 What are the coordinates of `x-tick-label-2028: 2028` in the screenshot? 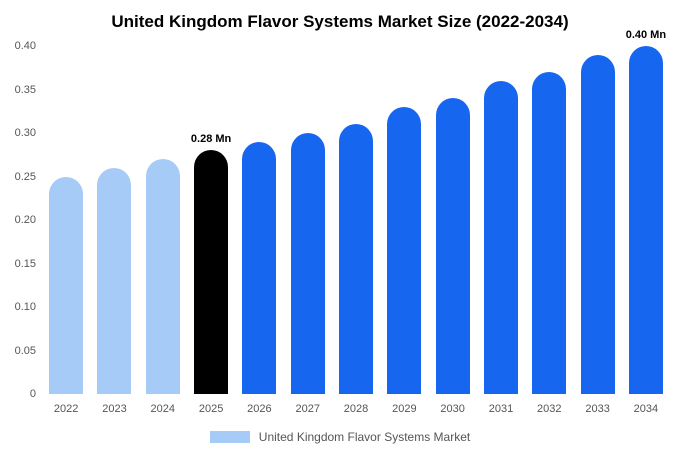 It's located at (356, 409).